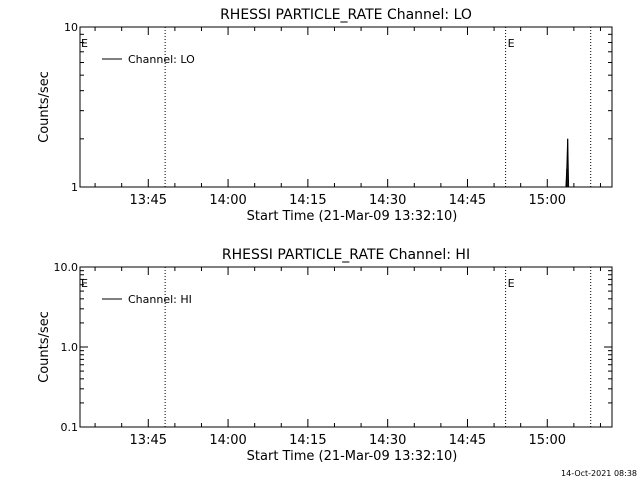 This screenshot has height=480, width=640. What do you see at coordinates (70, 347) in the screenshot?
I see `y-tick-label: 1.0` at bounding box center [70, 347].